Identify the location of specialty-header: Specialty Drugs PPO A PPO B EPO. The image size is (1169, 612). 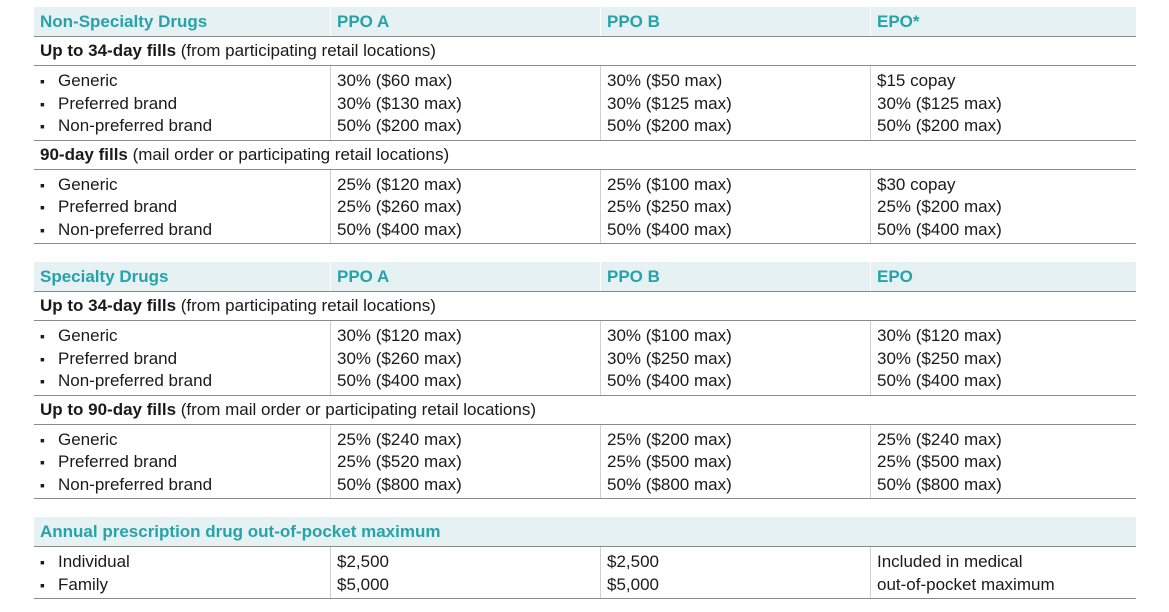
(585, 276).